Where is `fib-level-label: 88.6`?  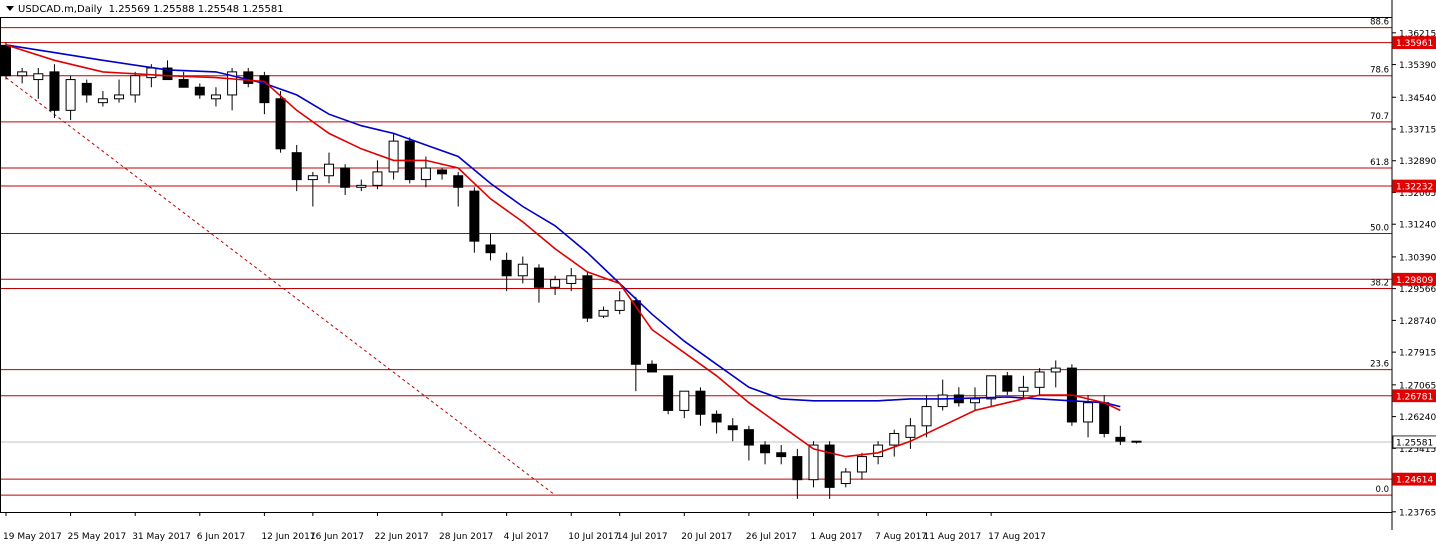 fib-level-label: 88.6 is located at coordinates (1379, 23).